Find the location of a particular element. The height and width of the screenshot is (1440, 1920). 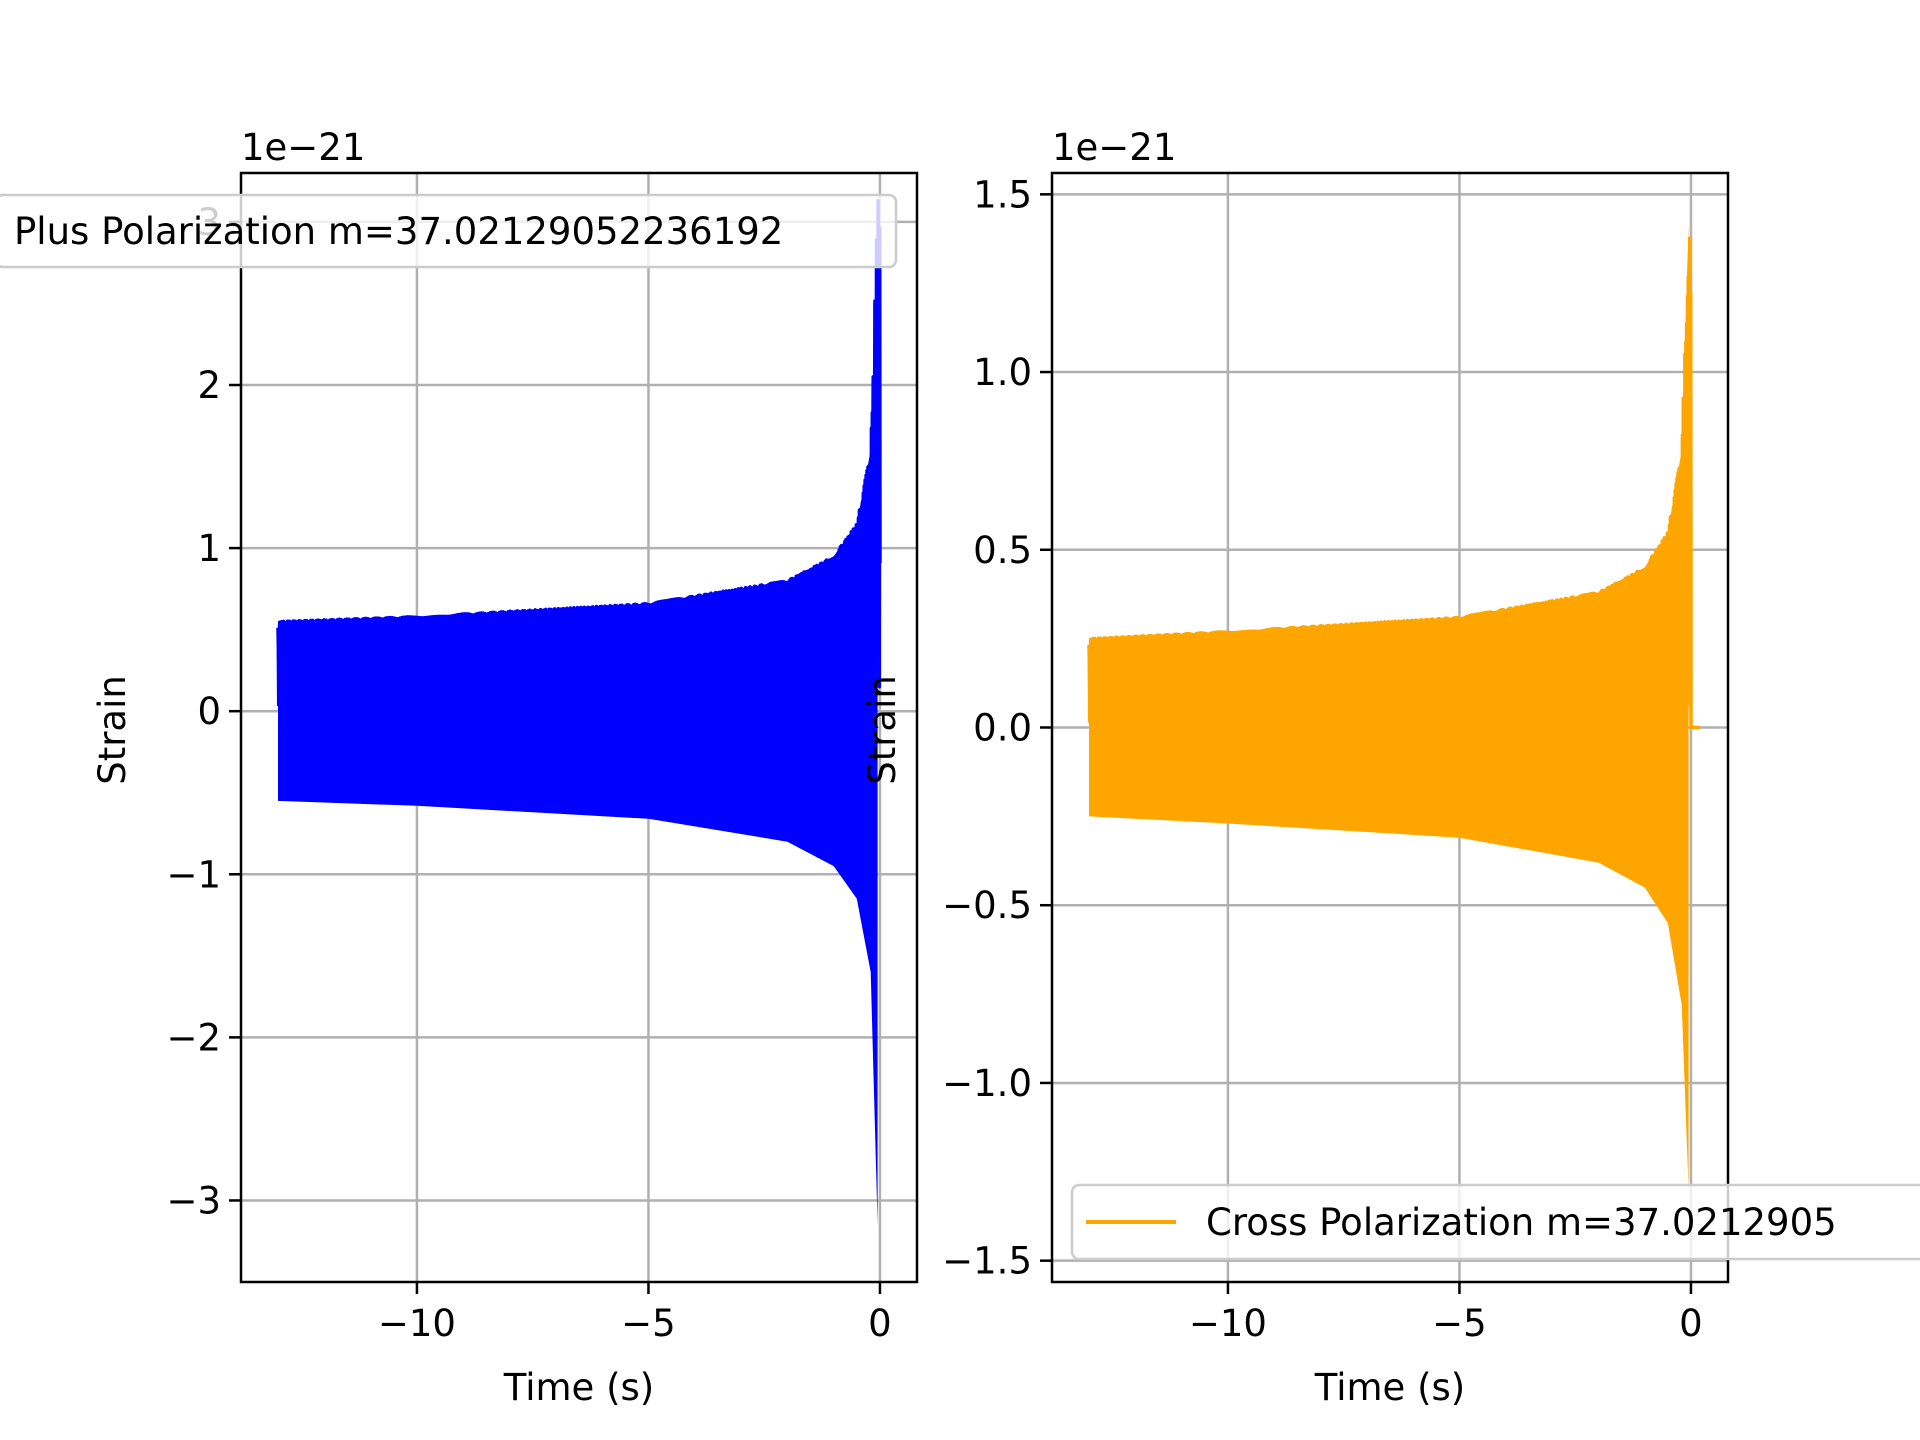

legend-entry: Cross Polarization m=37.0212905 is located at coordinates (1521, 1222).